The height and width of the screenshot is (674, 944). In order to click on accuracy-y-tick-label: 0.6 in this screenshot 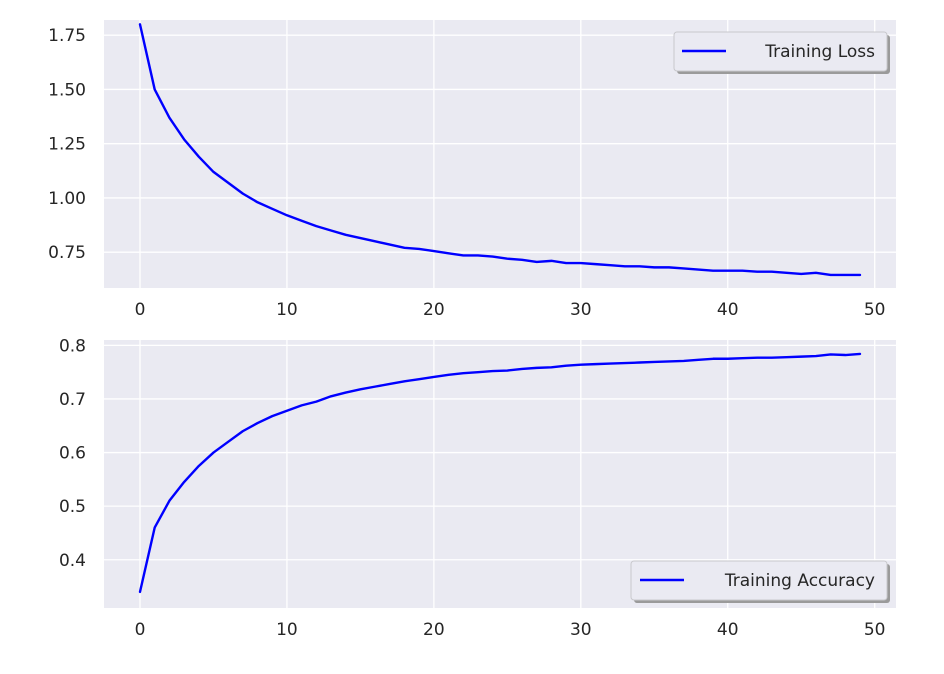, I will do `click(72, 454)`.